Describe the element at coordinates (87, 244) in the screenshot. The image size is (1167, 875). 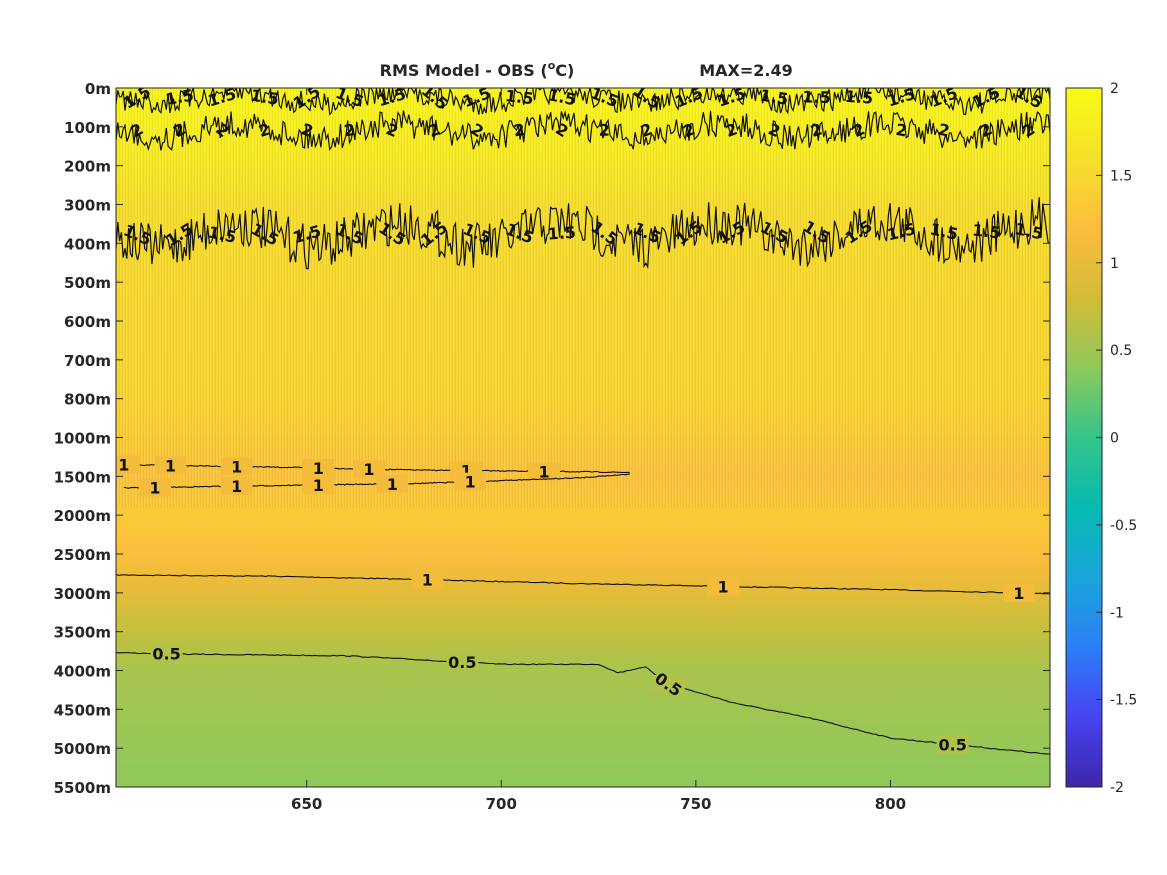
I see `y-tick-label: 400m` at that location.